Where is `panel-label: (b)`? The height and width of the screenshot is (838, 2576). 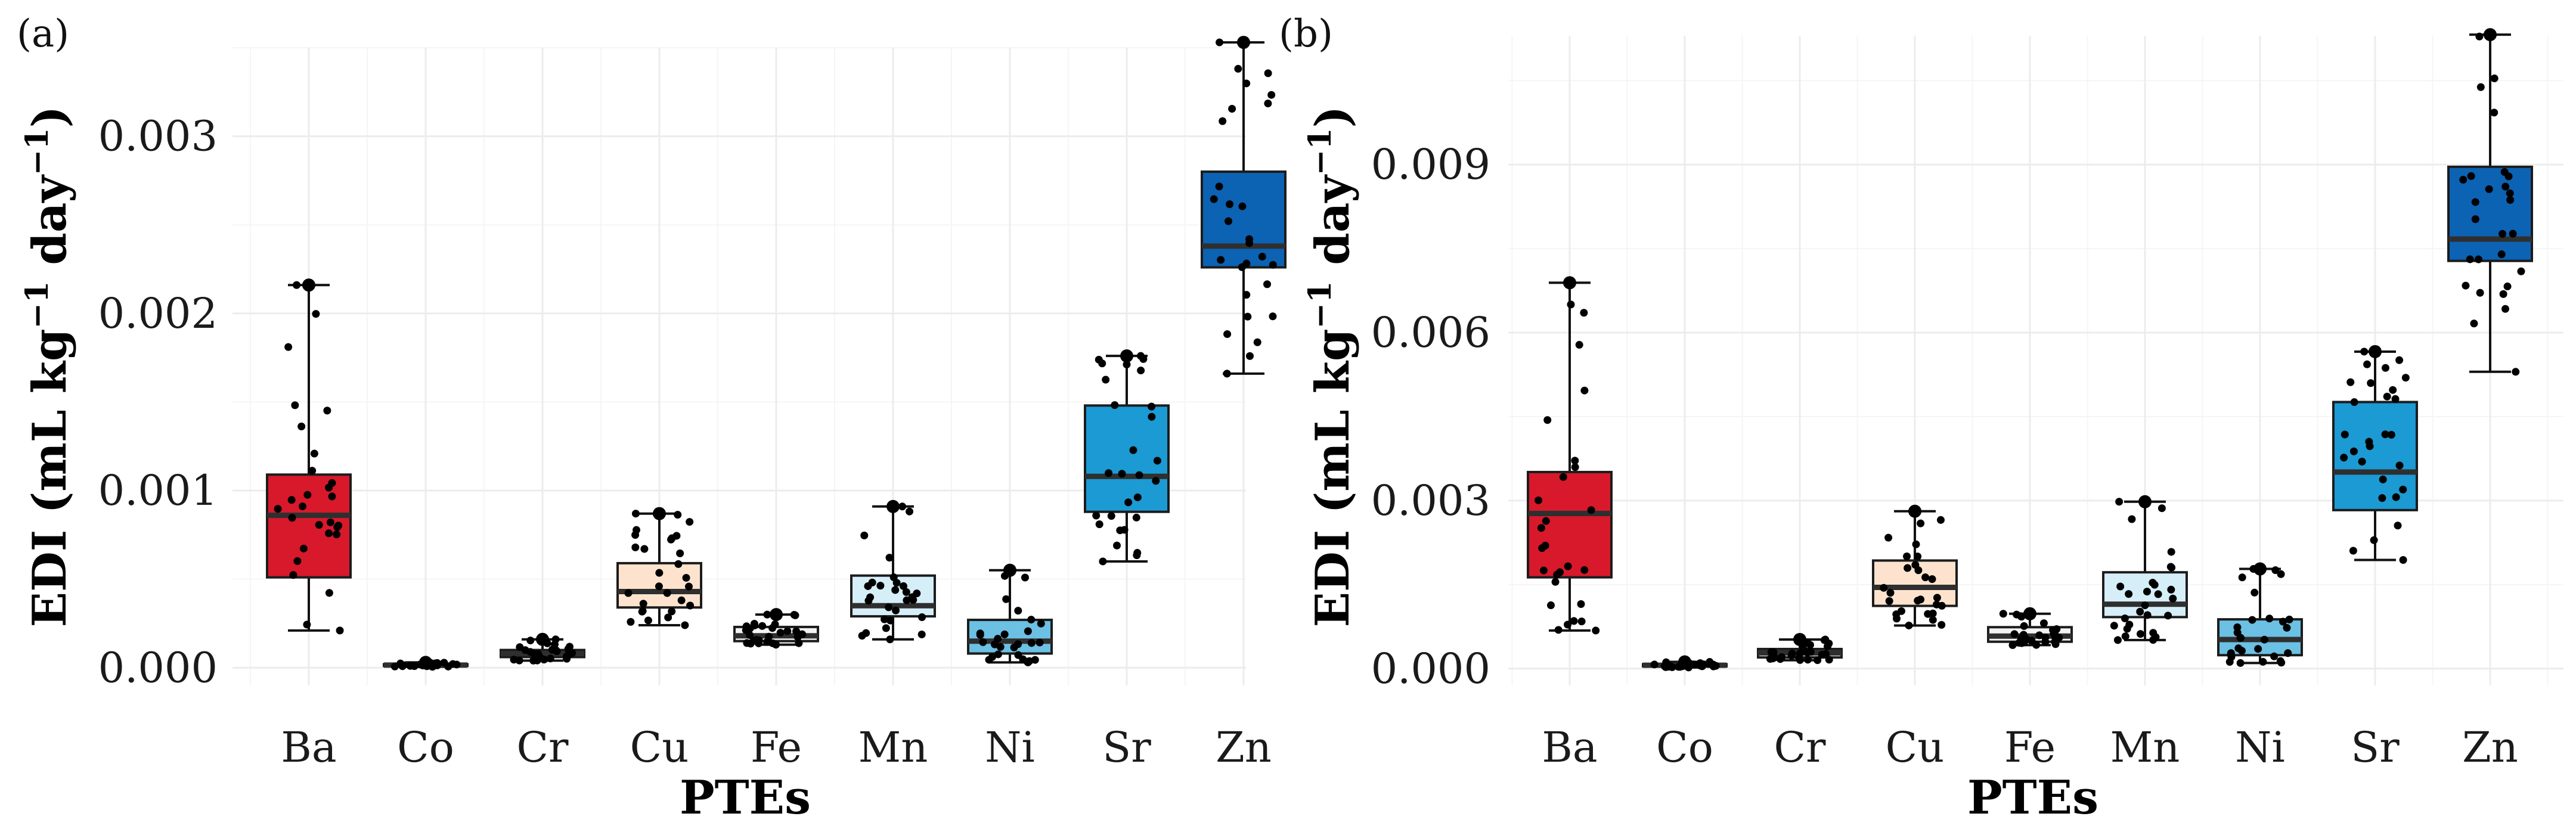
panel-label: (b) is located at coordinates (1306, 34).